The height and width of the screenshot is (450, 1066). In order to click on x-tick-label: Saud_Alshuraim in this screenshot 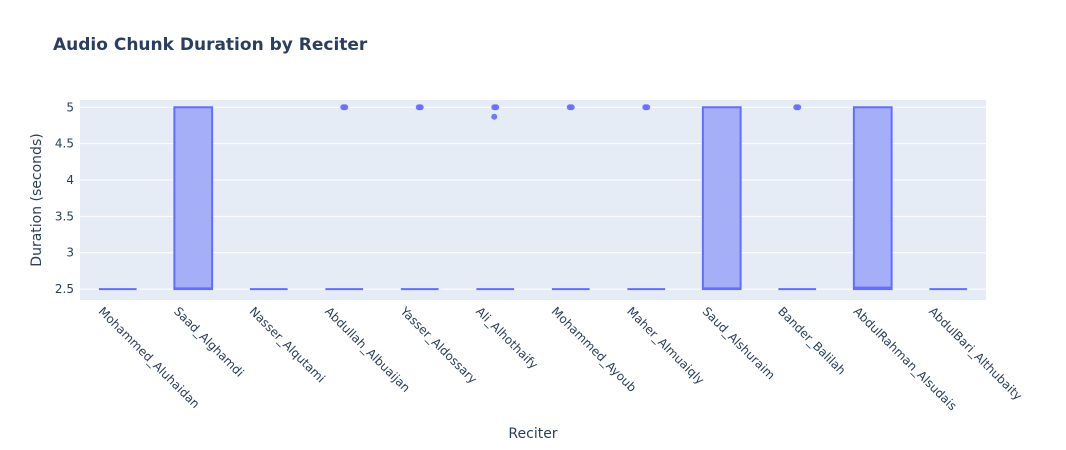, I will do `click(739, 343)`.